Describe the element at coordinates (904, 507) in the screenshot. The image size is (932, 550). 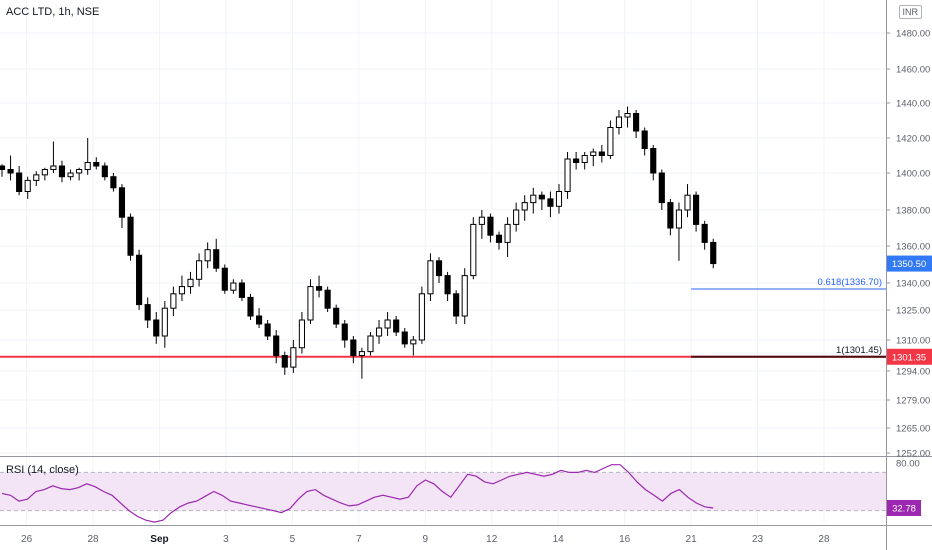
I see `rsi-last-tag` at that location.